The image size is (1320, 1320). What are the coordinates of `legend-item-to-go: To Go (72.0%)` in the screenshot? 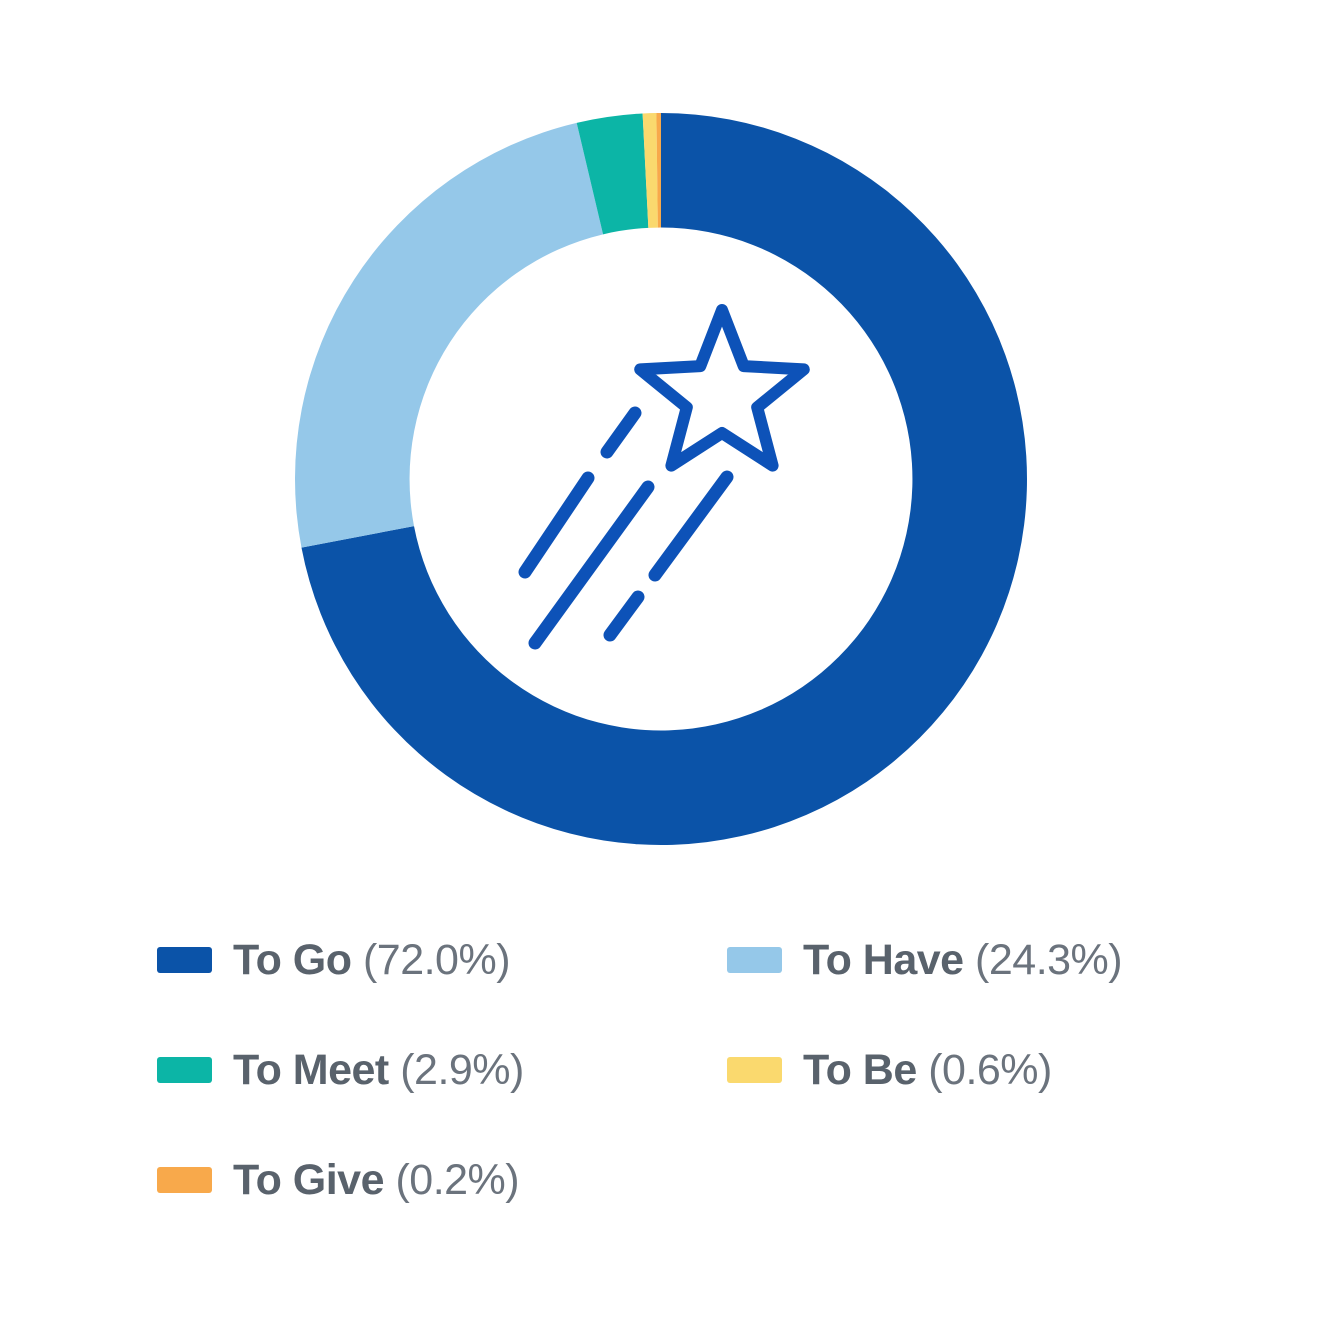 It's located at (442, 960).